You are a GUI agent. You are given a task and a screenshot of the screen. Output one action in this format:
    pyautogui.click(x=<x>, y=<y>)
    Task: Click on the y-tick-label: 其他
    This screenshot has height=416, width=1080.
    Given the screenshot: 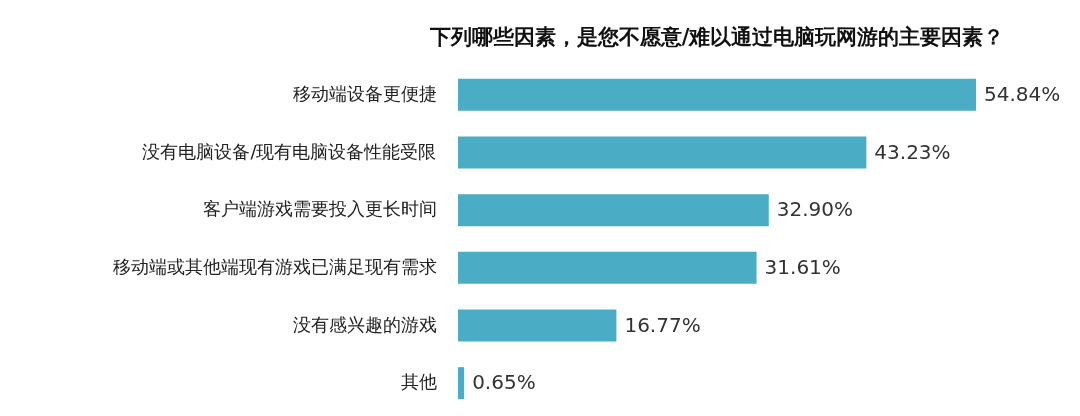 What is the action you would take?
    pyautogui.click(x=418, y=382)
    